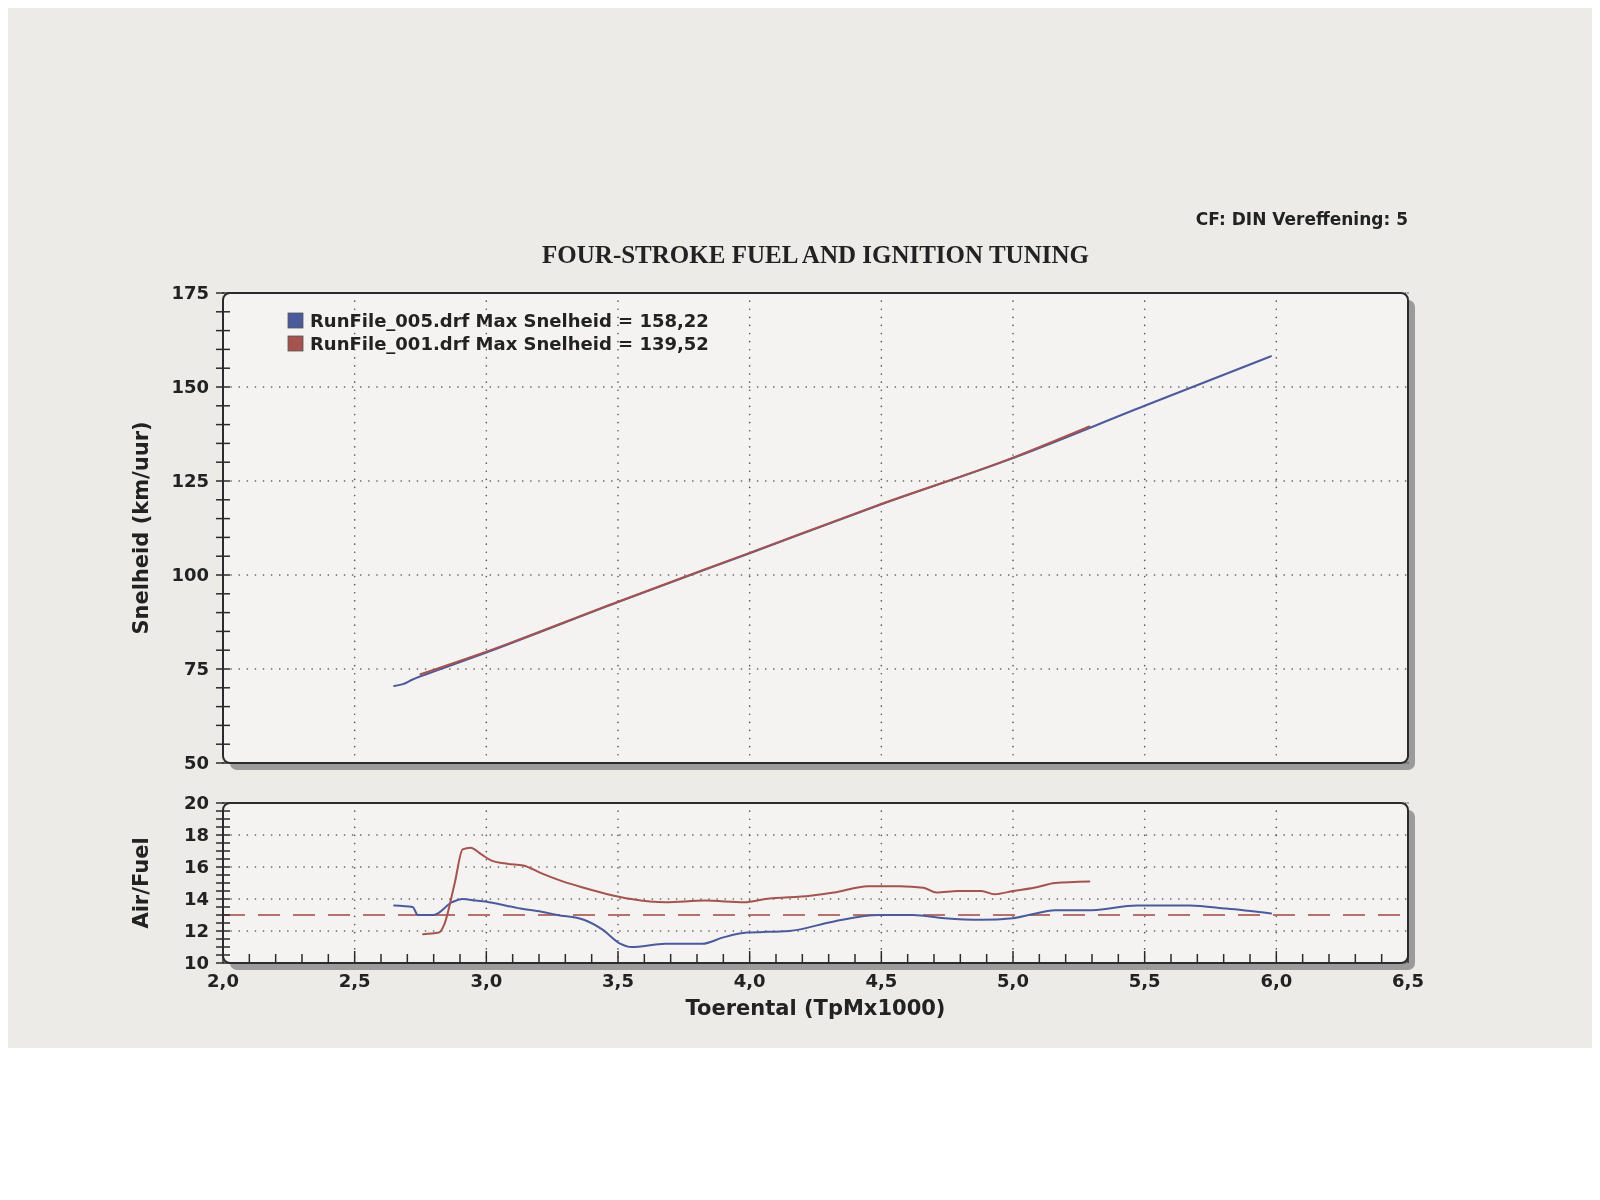 Image resolution: width=1600 pixels, height=1200 pixels. I want to click on x-tick-label: 5,0, so click(1013, 980).